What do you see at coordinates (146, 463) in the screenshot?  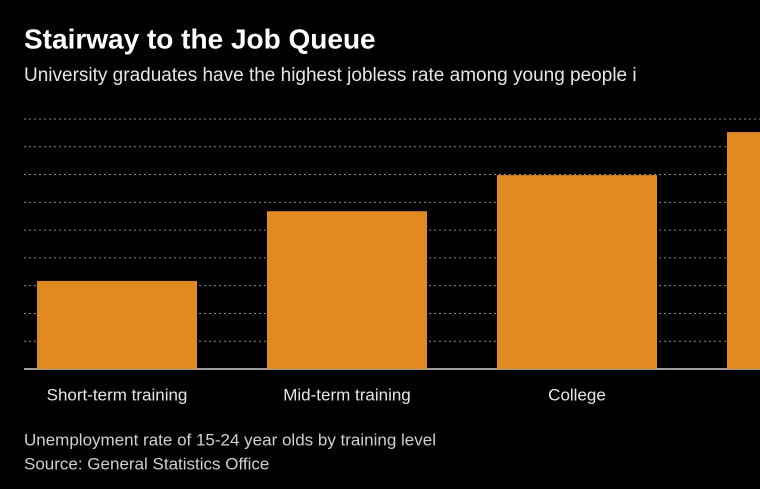 I see `source: Source: General Statistics Office` at bounding box center [146, 463].